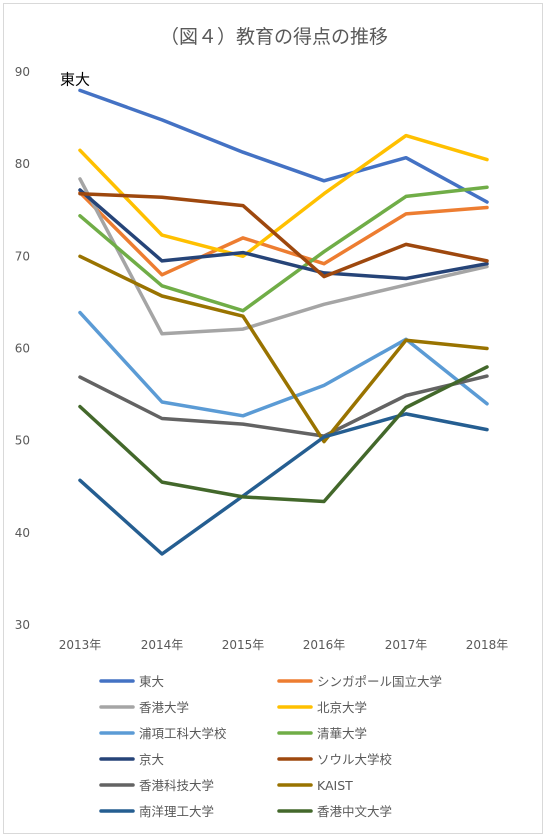  Describe the element at coordinates (22, 256) in the screenshot. I see `y-tick-label: 70` at that location.